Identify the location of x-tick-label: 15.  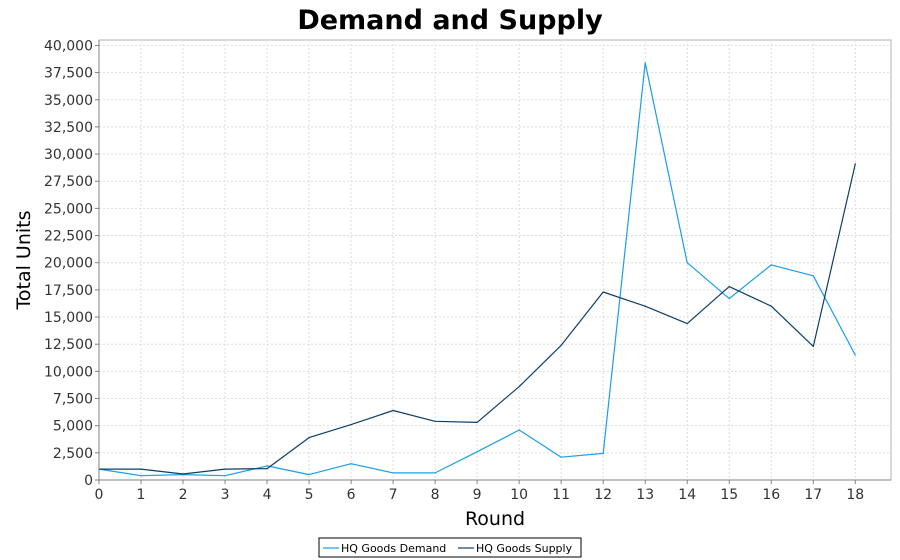
(729, 495).